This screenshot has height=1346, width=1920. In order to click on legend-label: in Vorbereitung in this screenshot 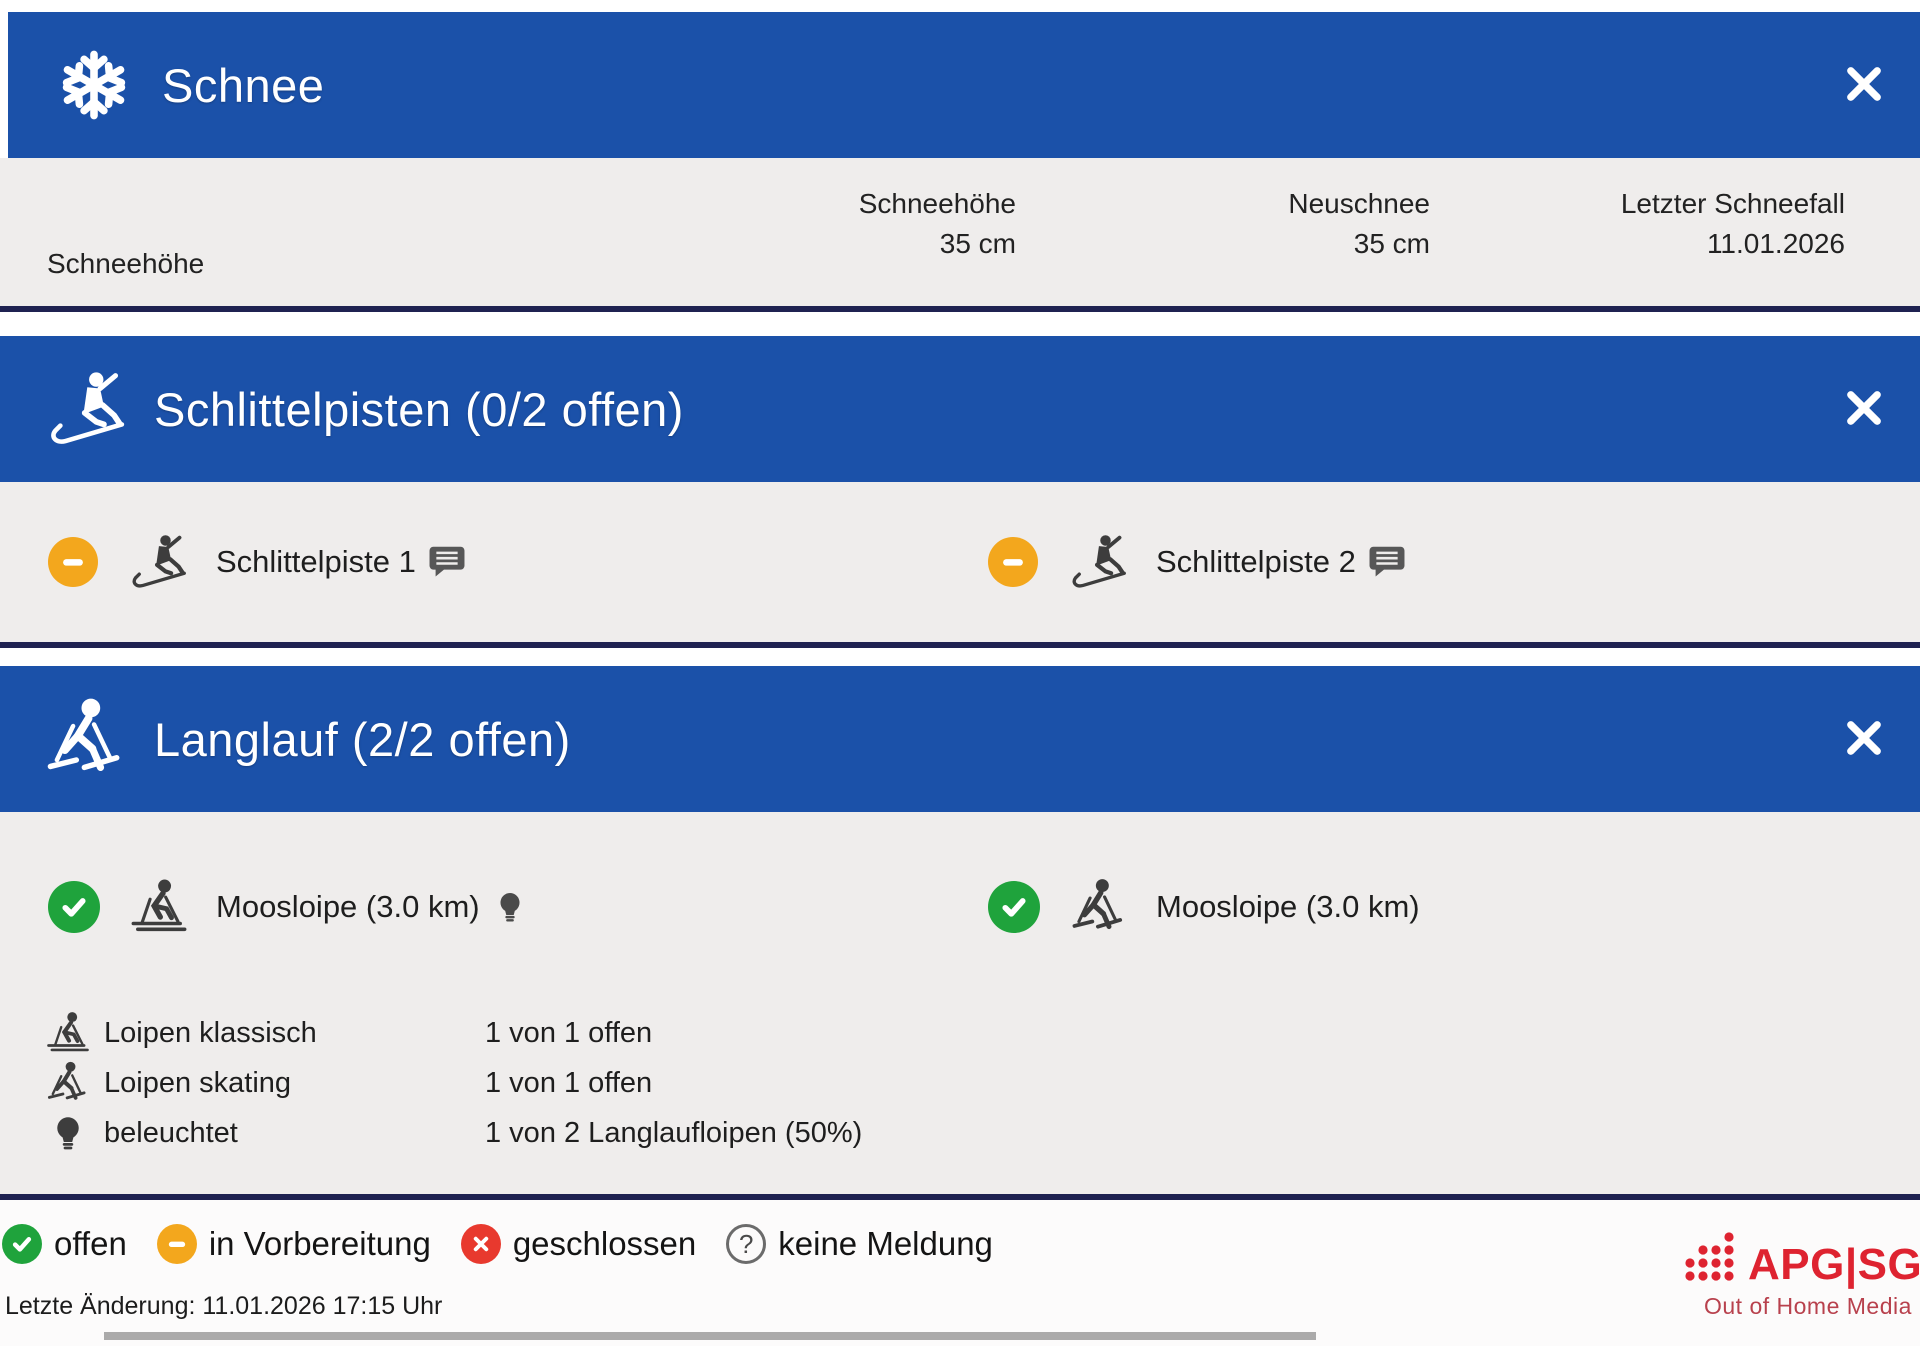, I will do `click(319, 1243)`.